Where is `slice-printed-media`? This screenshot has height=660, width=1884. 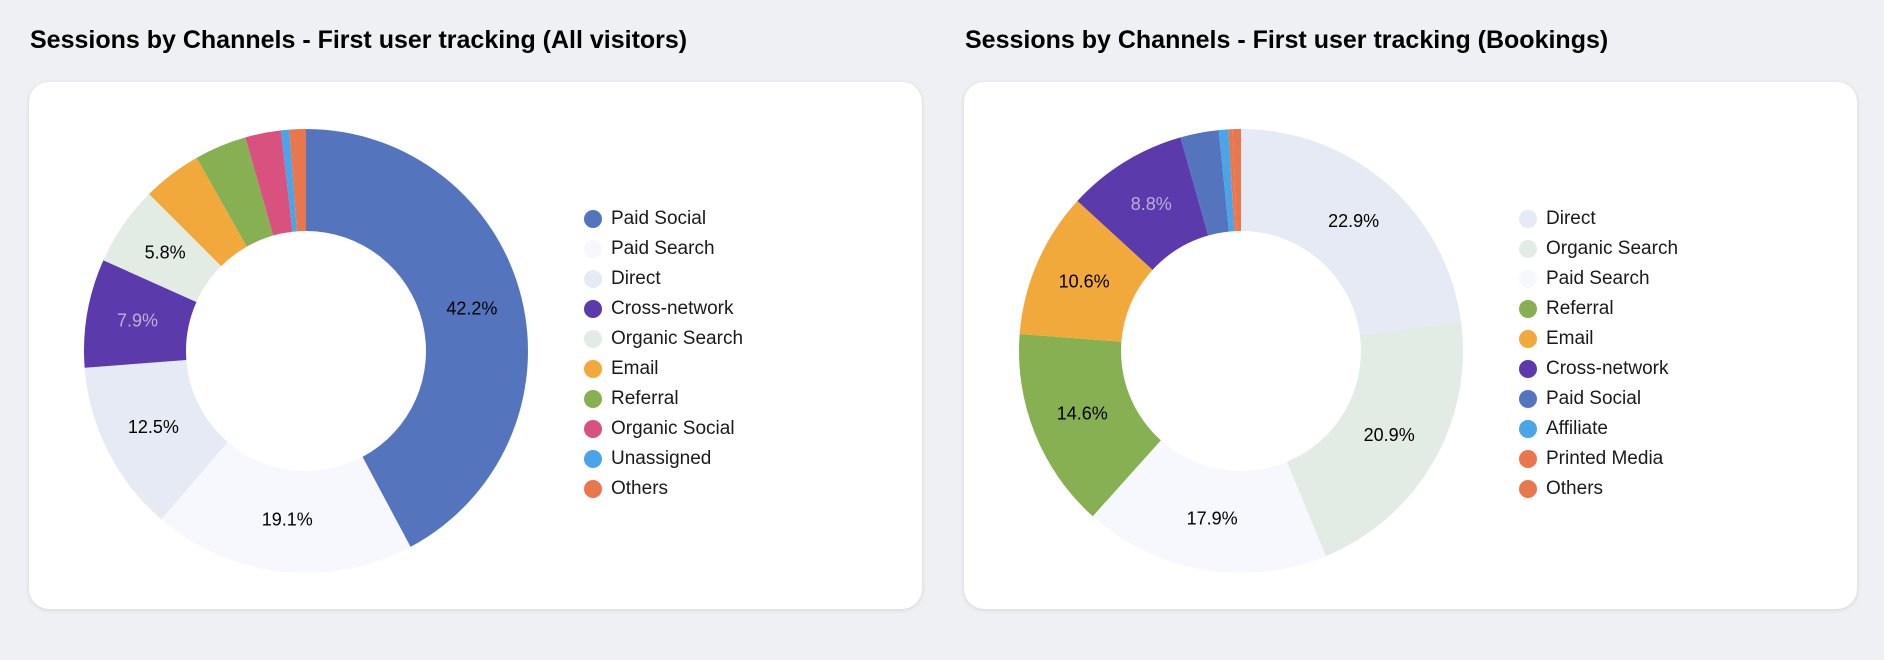
slice-printed-media is located at coordinates (1232, 180).